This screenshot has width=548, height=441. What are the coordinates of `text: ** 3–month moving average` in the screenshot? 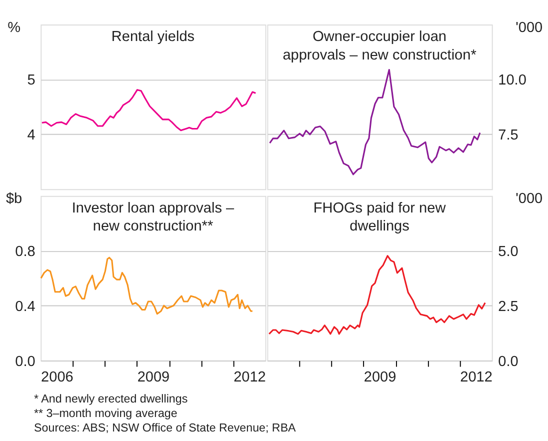 It's located at (106, 413).